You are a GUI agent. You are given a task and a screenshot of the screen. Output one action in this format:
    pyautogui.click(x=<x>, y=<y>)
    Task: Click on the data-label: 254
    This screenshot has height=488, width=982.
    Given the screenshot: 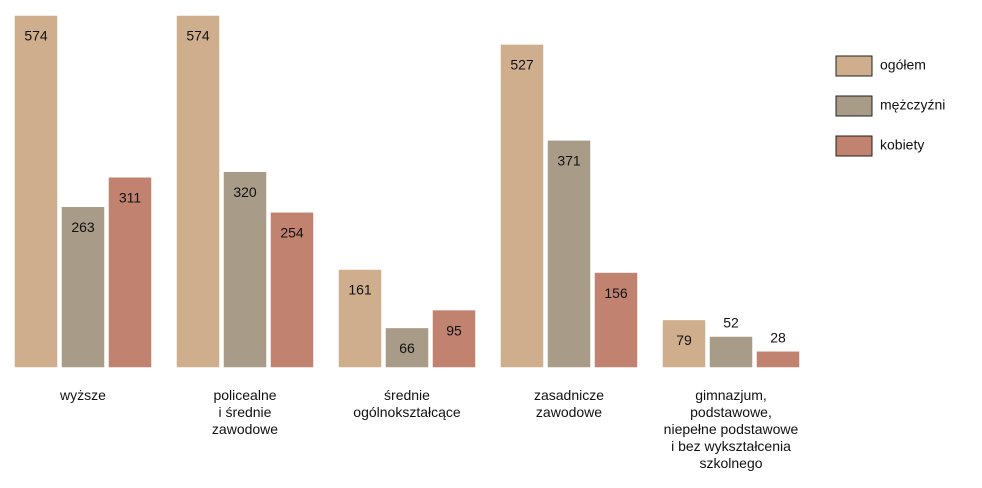 What is the action you would take?
    pyautogui.click(x=292, y=232)
    